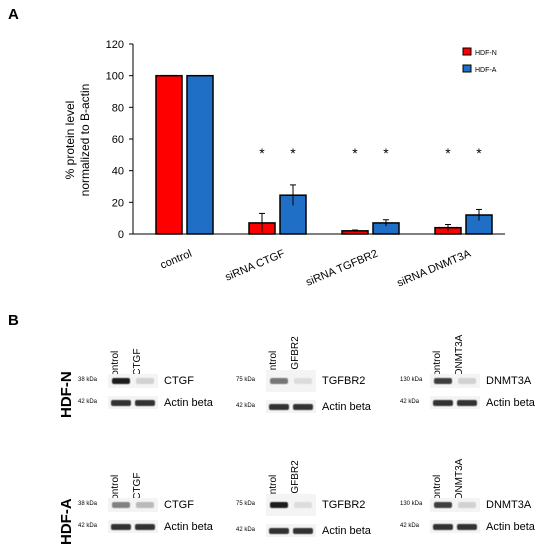 The image size is (536, 550). I want to click on y-axis-label-line-1: % protein level, so click(70, 140).